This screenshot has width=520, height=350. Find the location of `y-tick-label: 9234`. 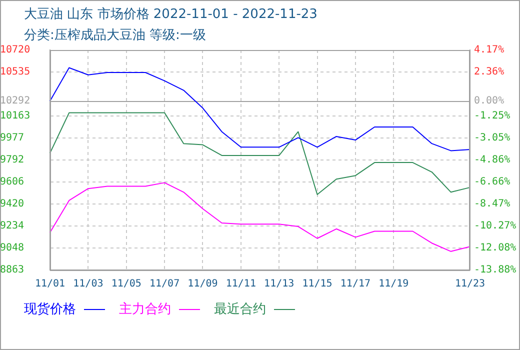

y-tick-label: 9234 is located at coordinates (12, 226).